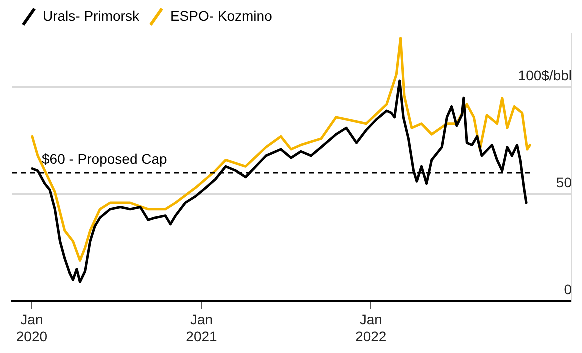 The image size is (582, 353). I want to click on y-tick-label: 0, so click(568, 289).